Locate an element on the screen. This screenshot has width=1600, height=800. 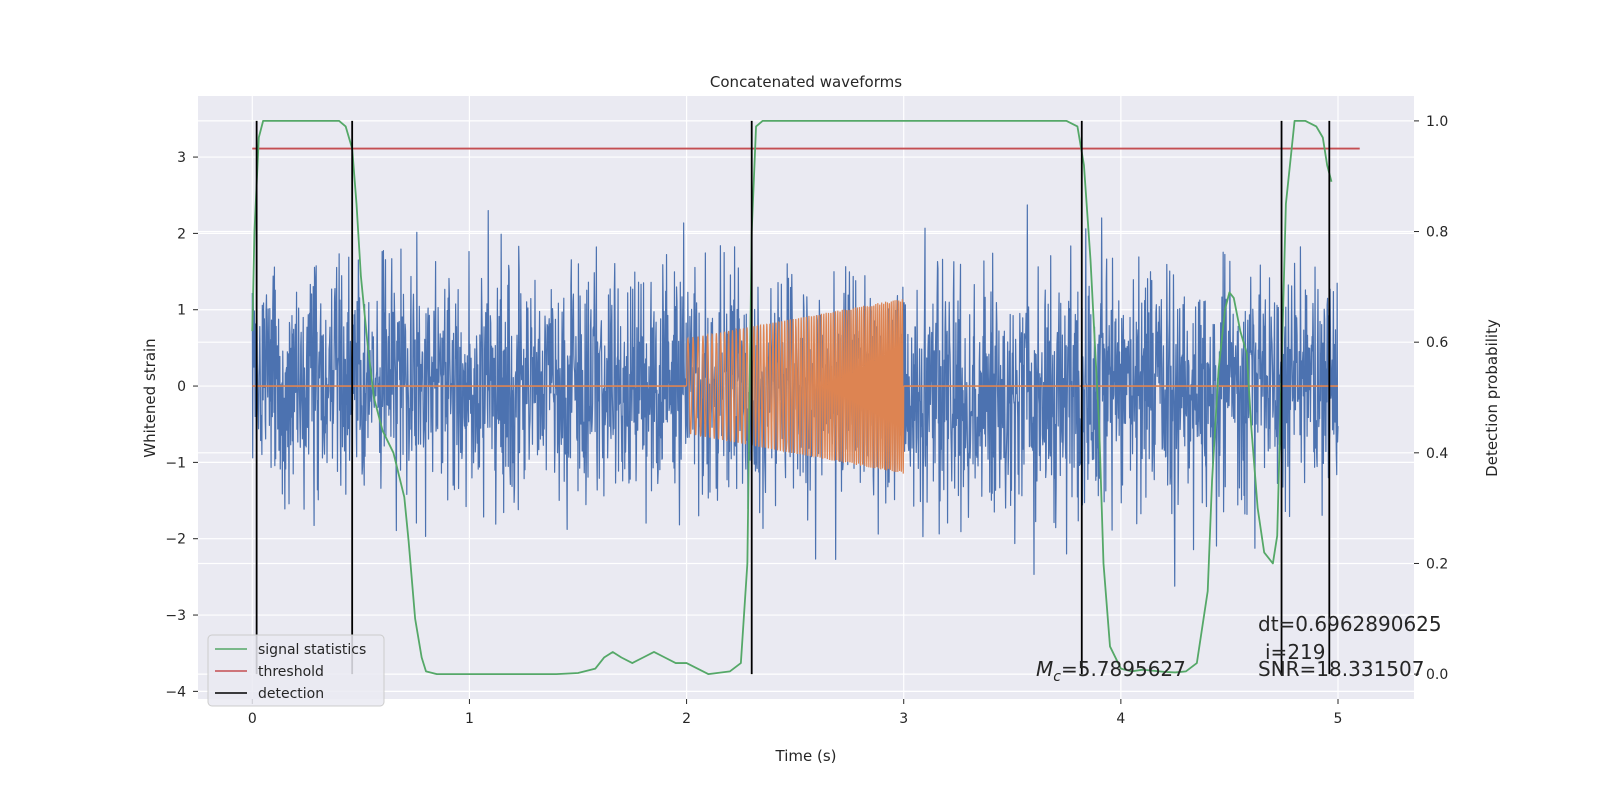
legend-box is located at coordinates (296, 670).